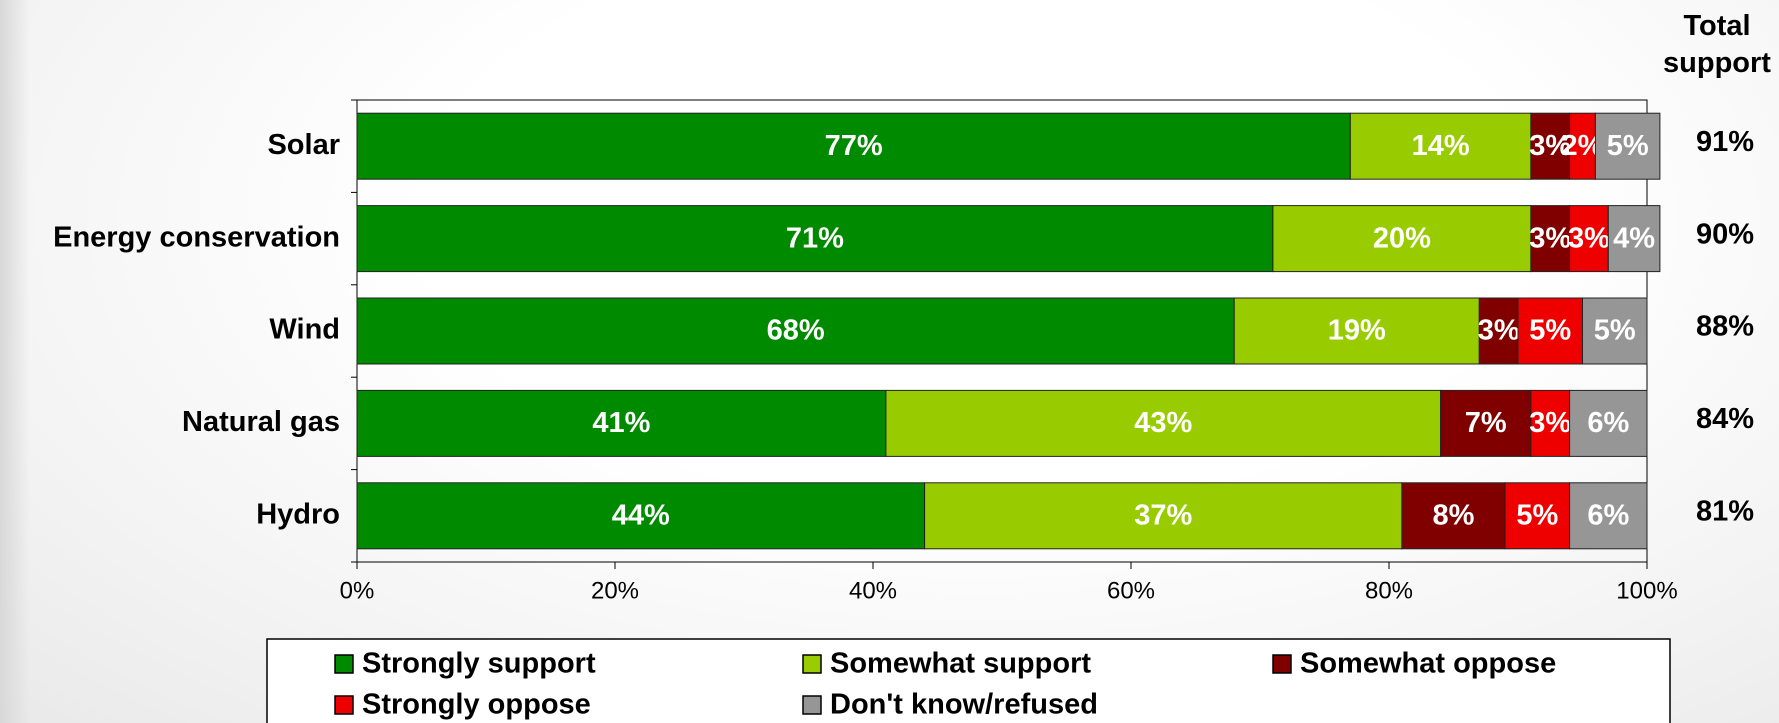  What do you see at coordinates (304, 330) in the screenshot?
I see `category-label: Wind` at bounding box center [304, 330].